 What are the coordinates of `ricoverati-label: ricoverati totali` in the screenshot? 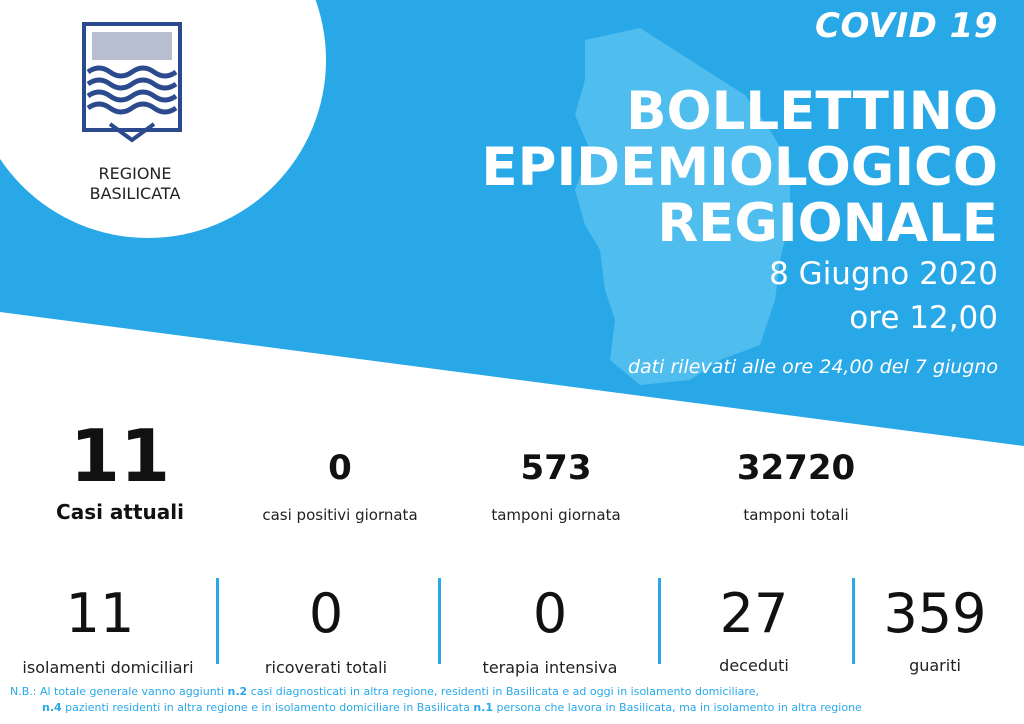 It's located at (326, 667).